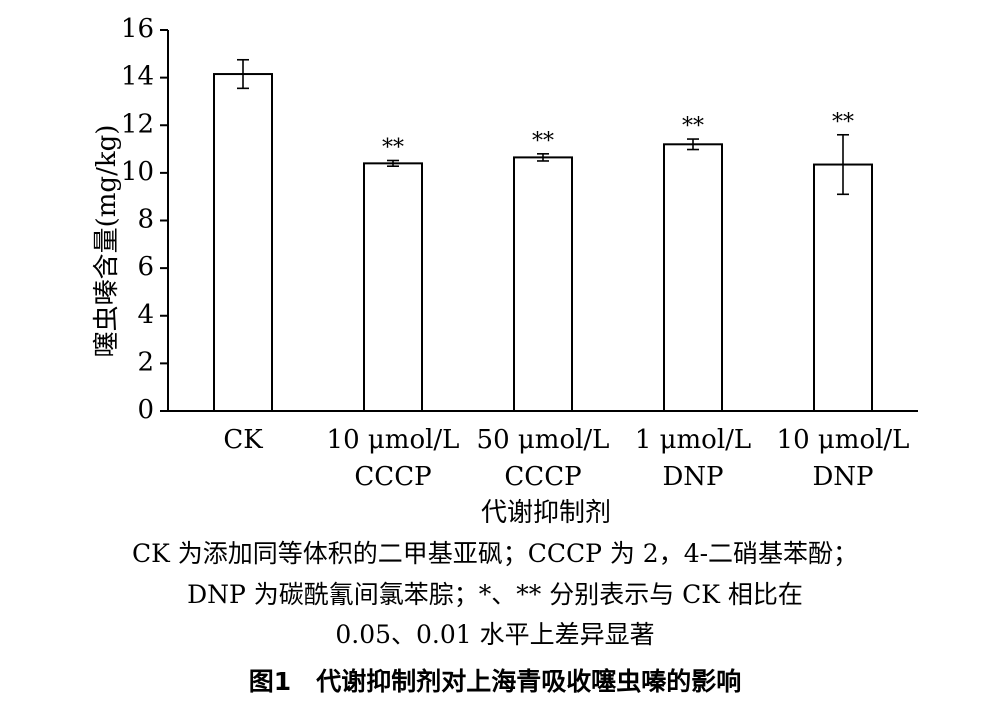 The height and width of the screenshot is (715, 990). I want to click on figure-caption: 图1 代谢抑制剂对上海青吸收噻虫嗪的影响, so click(495, 681).